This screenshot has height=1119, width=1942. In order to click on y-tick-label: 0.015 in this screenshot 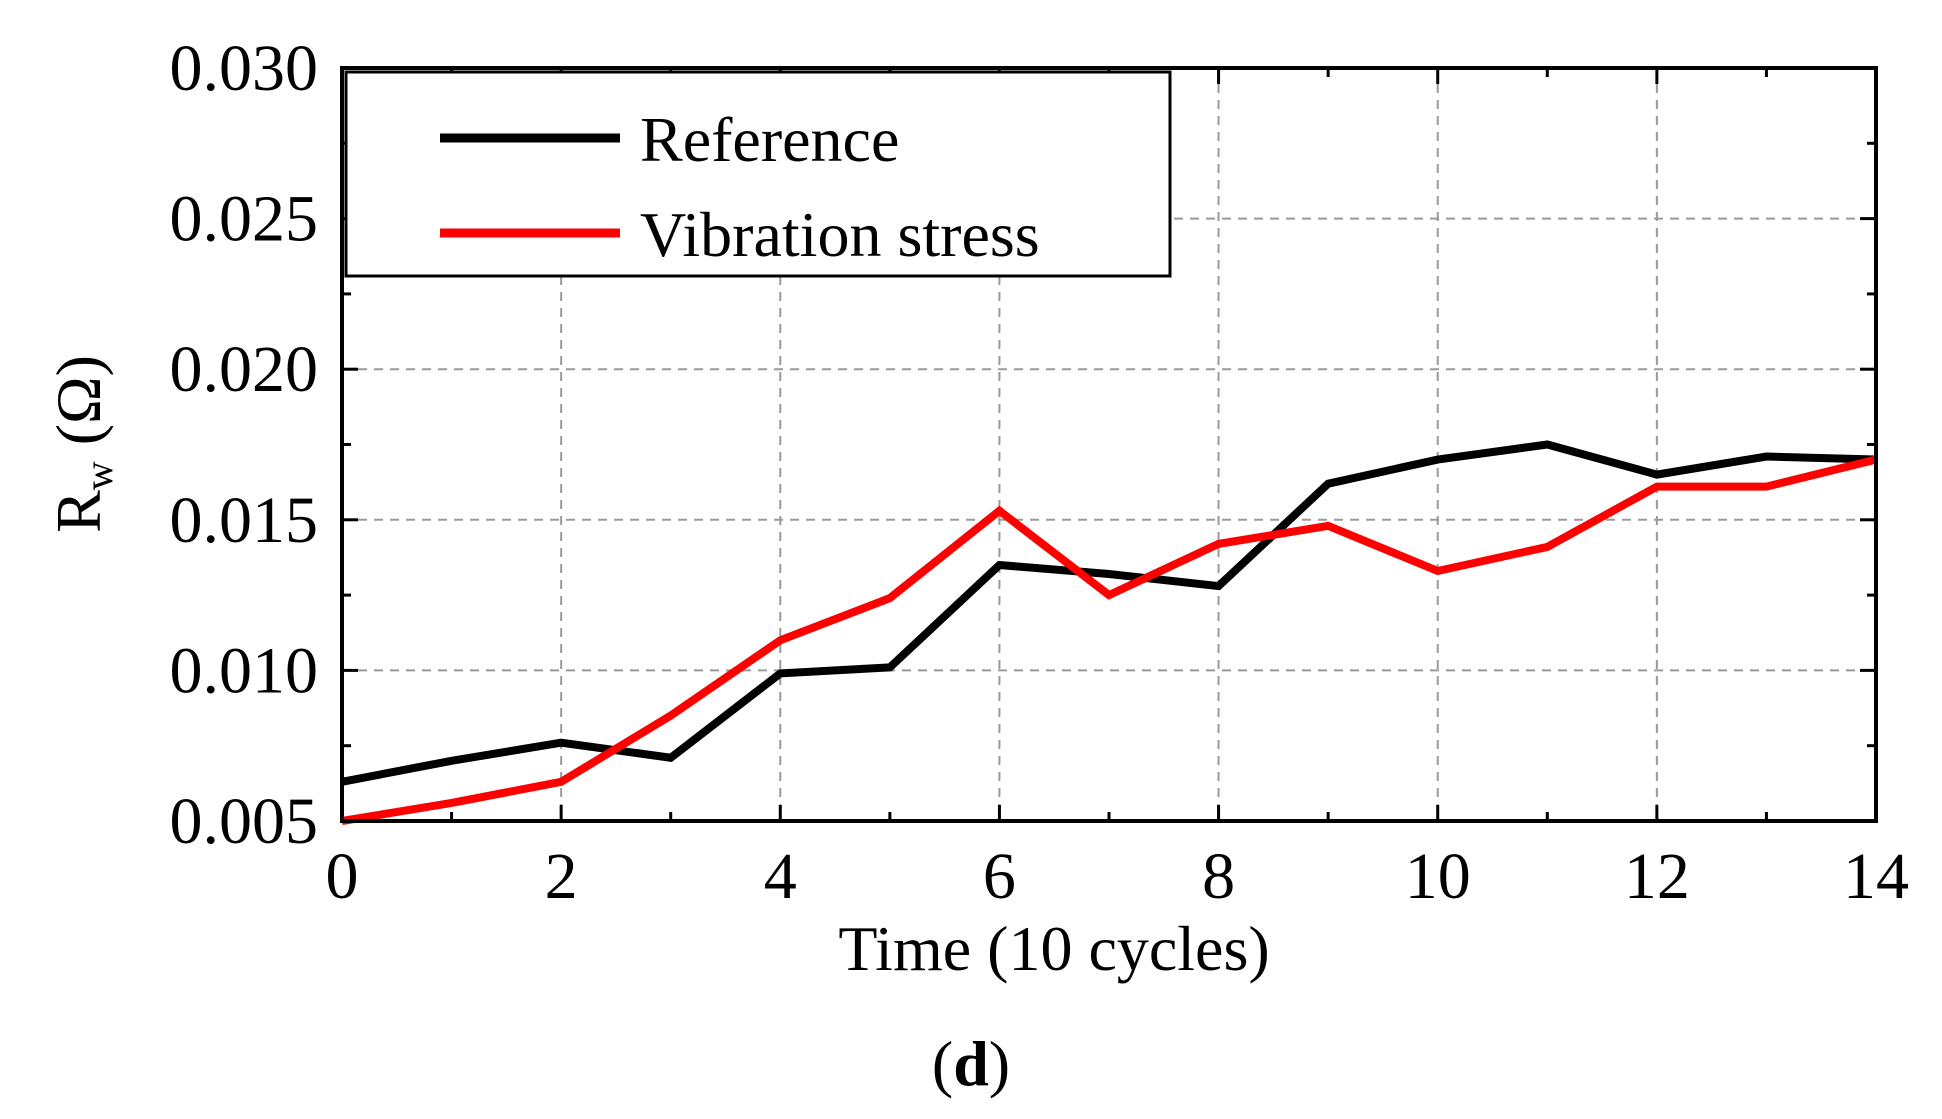, I will do `click(244, 520)`.